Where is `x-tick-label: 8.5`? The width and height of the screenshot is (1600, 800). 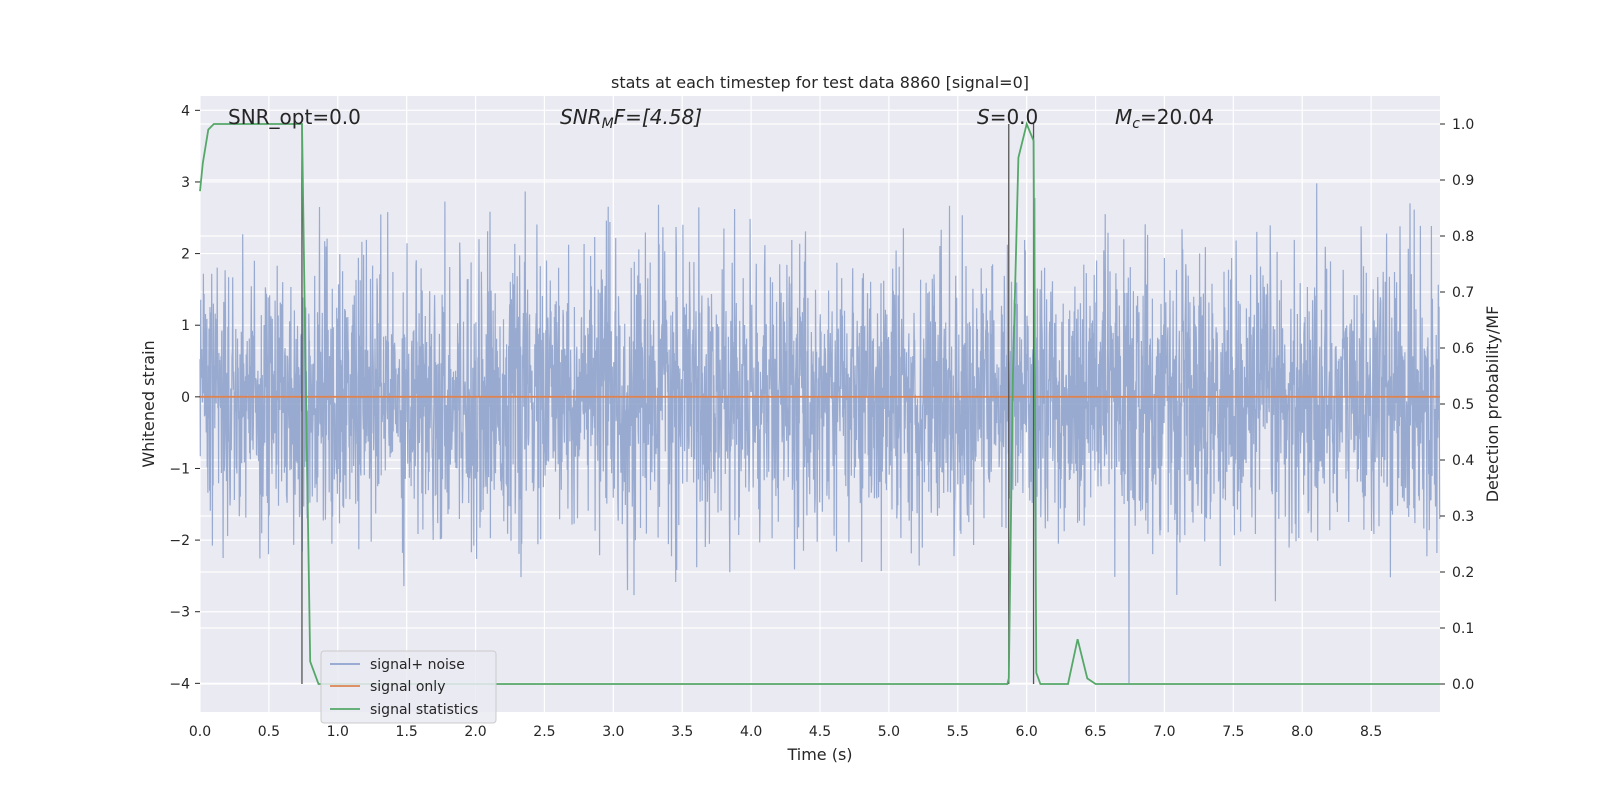 x-tick-label: 8.5 is located at coordinates (1371, 732).